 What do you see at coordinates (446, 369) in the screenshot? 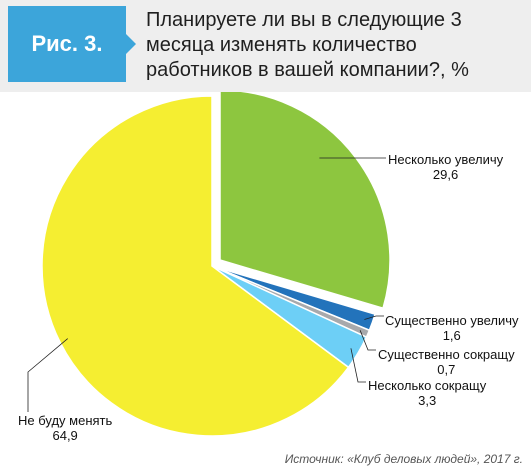
I see `slice-2-value: 0,7` at bounding box center [446, 369].